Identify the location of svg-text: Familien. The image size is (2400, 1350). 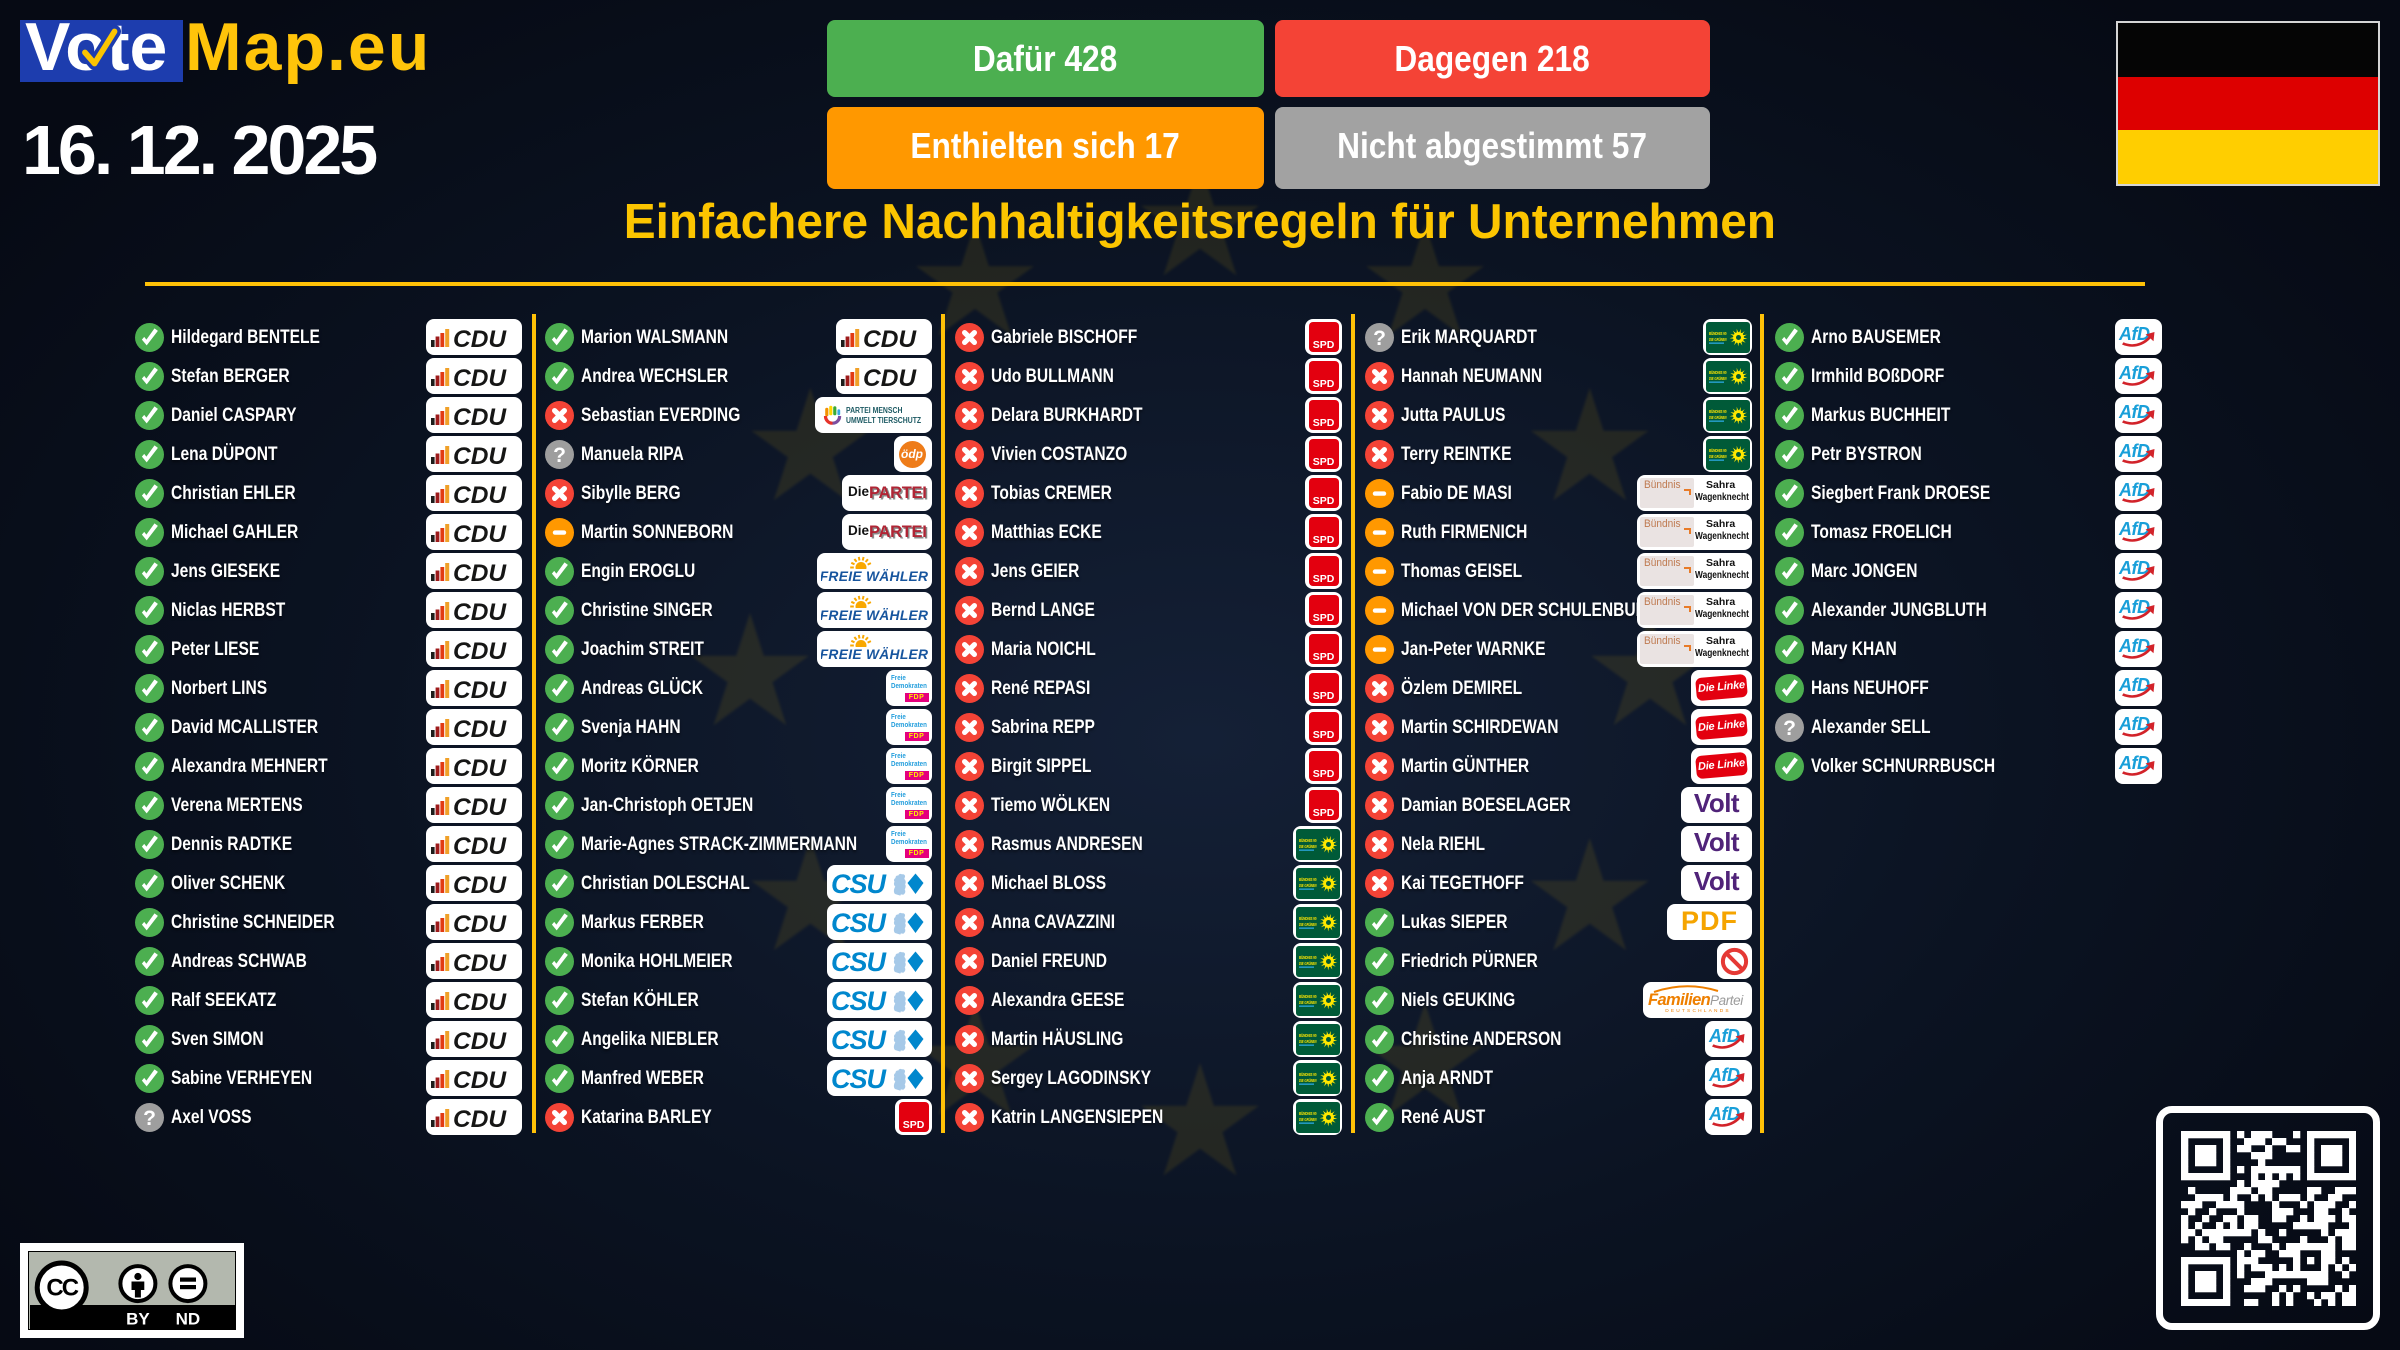
(1679, 1000).